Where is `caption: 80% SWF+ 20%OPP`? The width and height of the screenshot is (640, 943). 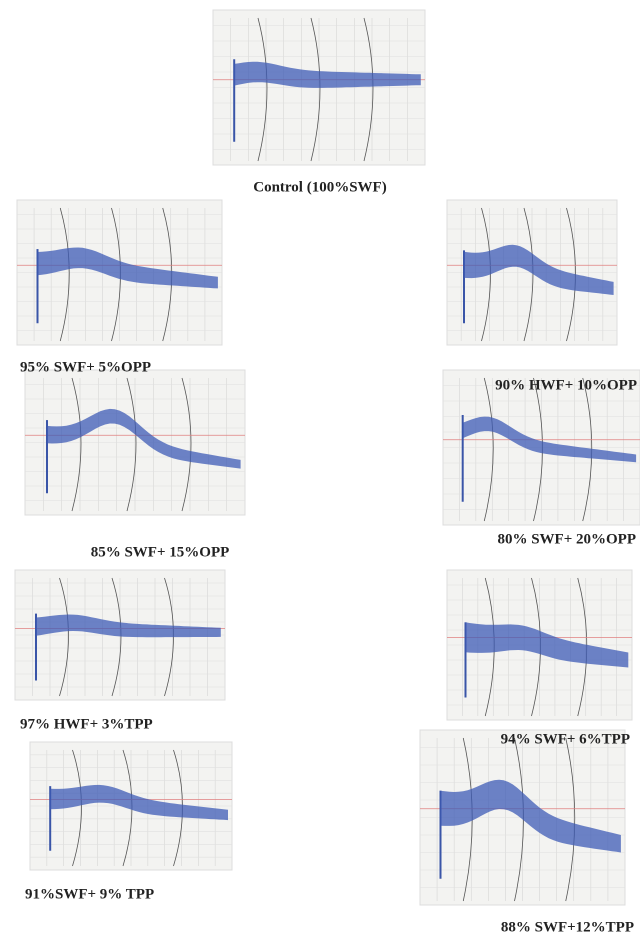 caption: 80% SWF+ 20%OPP is located at coordinates (566, 539).